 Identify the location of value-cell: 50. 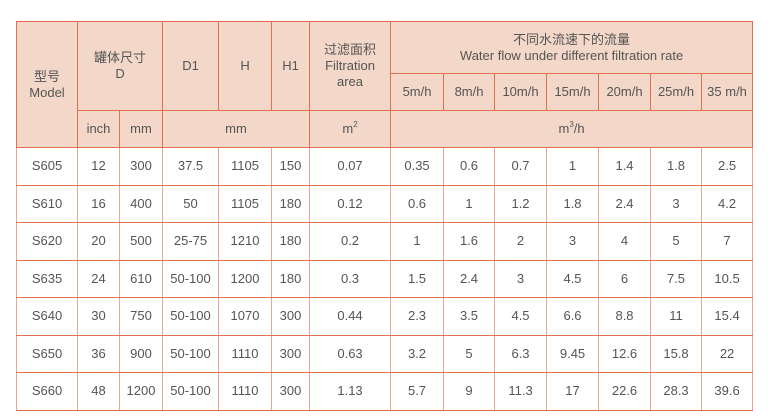
(191, 203).